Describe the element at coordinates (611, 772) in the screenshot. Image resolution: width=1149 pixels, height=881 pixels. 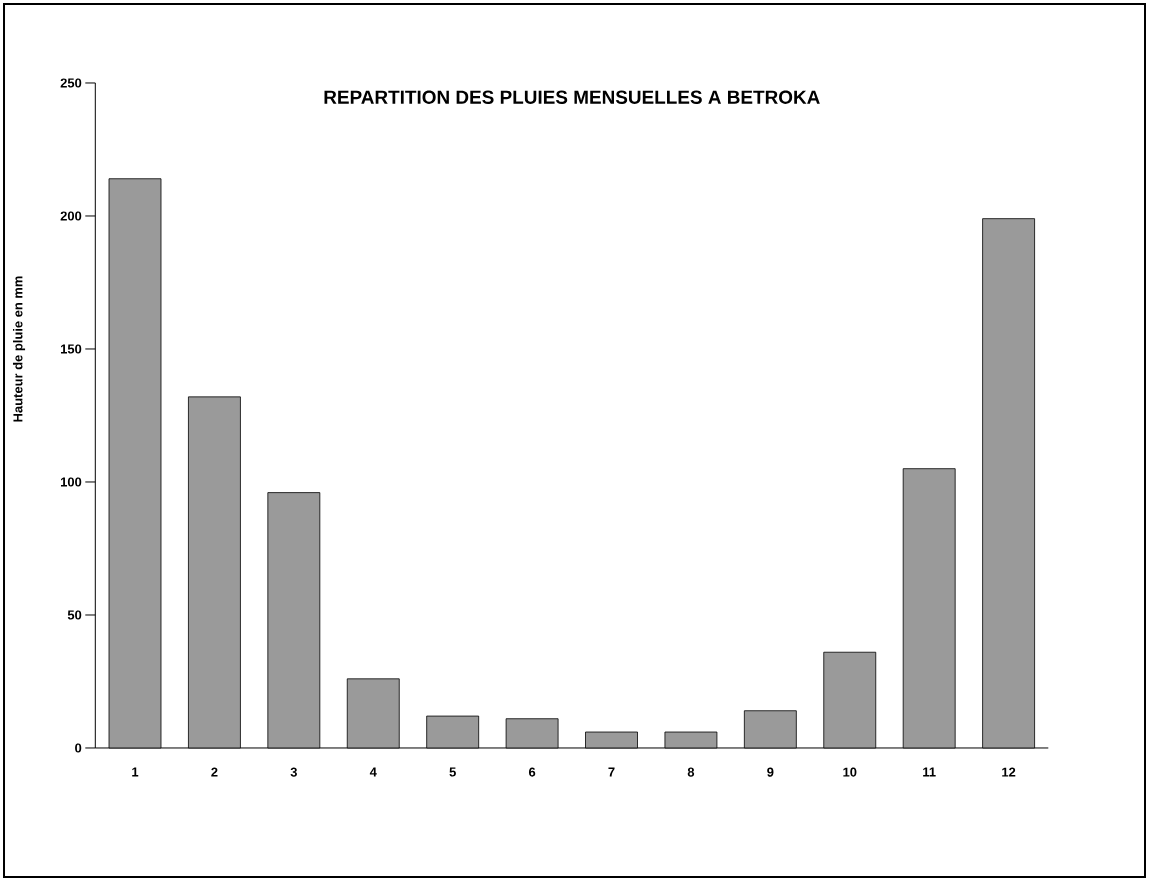
I see `x-tick-label: 7` at that location.